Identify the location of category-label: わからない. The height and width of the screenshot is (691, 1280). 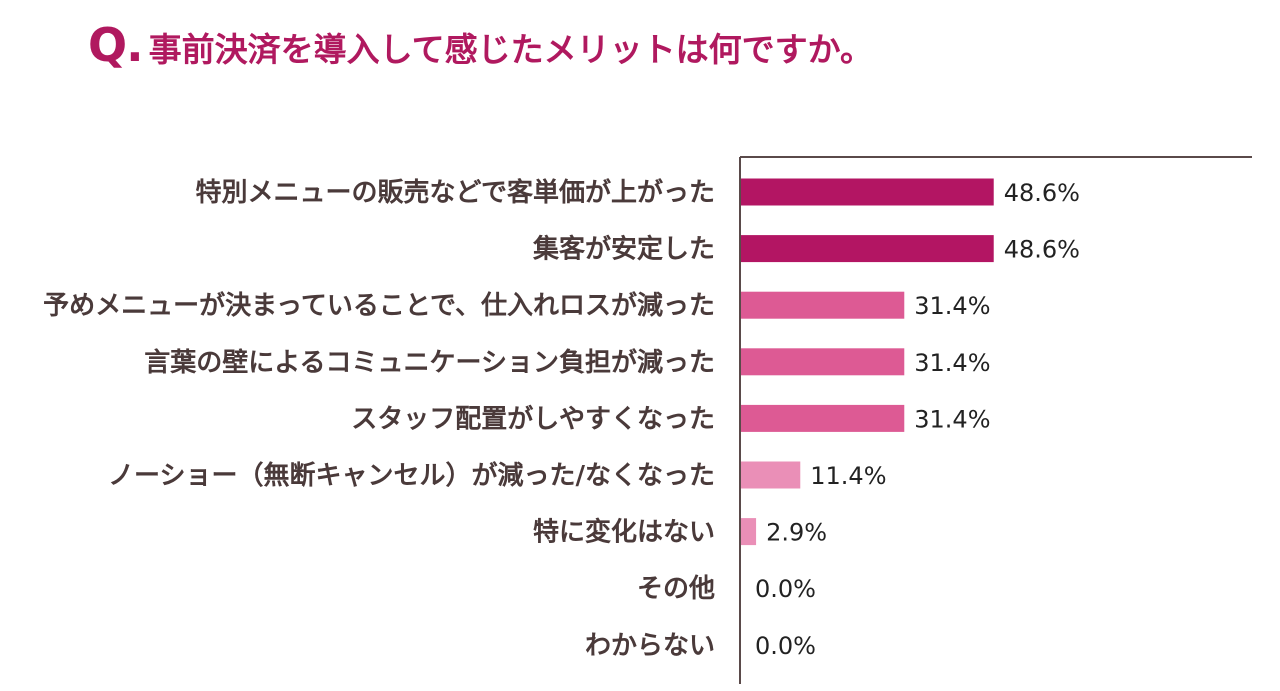
(650, 646).